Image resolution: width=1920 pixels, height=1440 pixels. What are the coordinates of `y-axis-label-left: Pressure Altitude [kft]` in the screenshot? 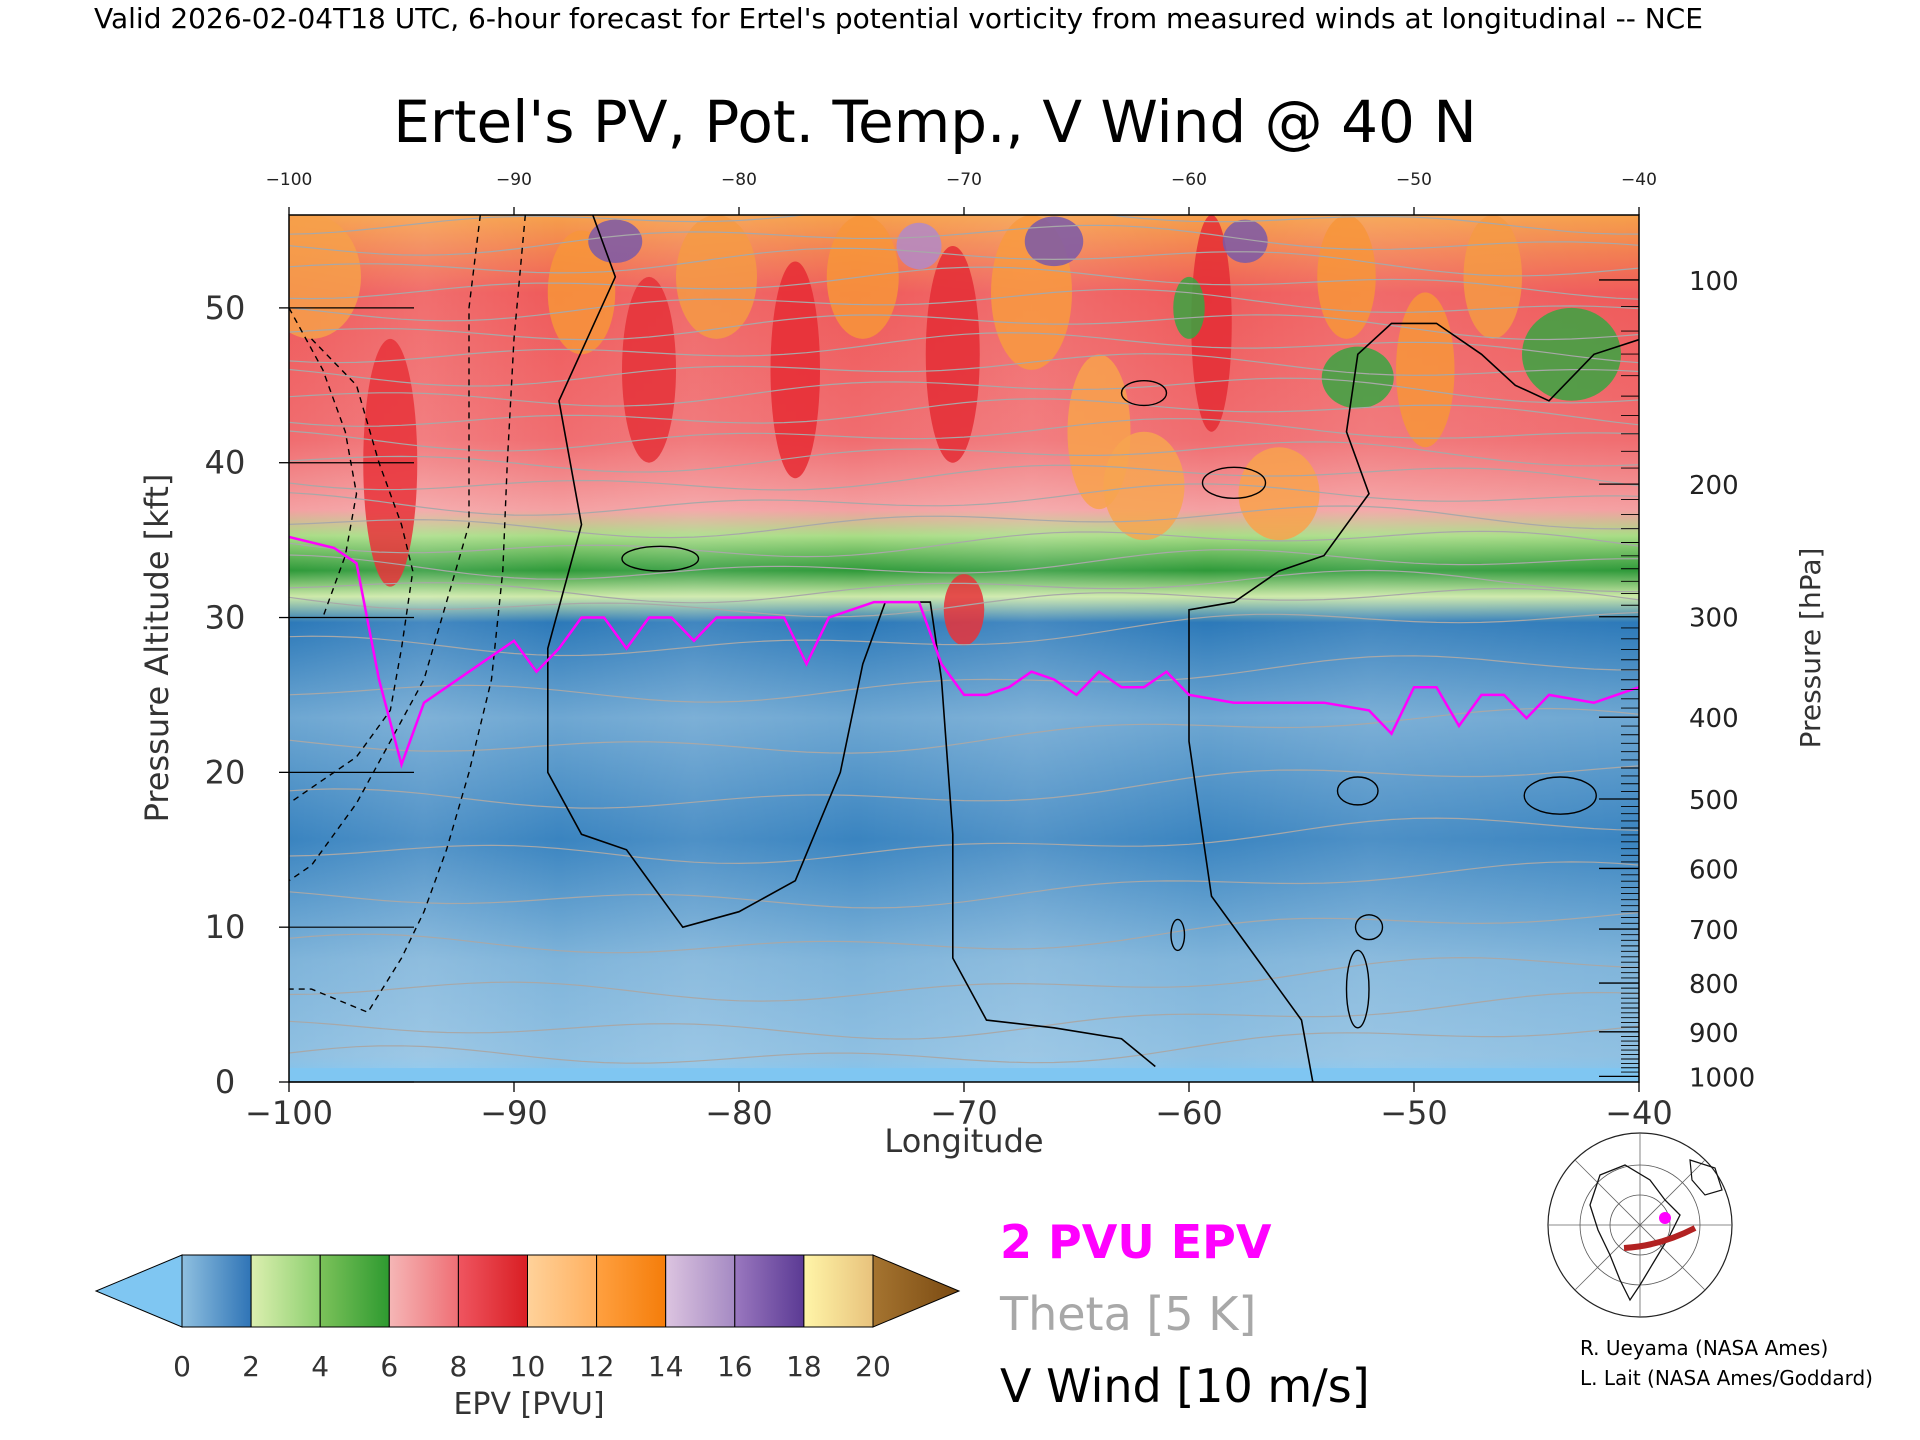 It's located at (157, 648).